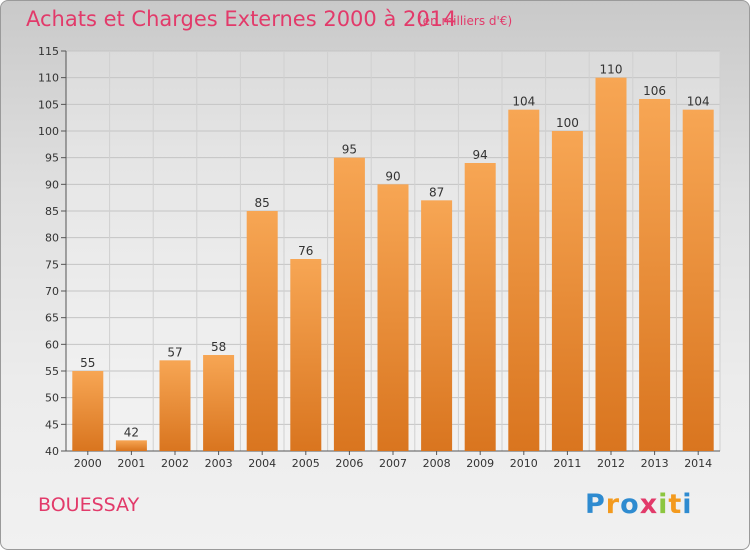 The height and width of the screenshot is (550, 750). What do you see at coordinates (595, 504) in the screenshot?
I see `logo-letter: P` at bounding box center [595, 504].